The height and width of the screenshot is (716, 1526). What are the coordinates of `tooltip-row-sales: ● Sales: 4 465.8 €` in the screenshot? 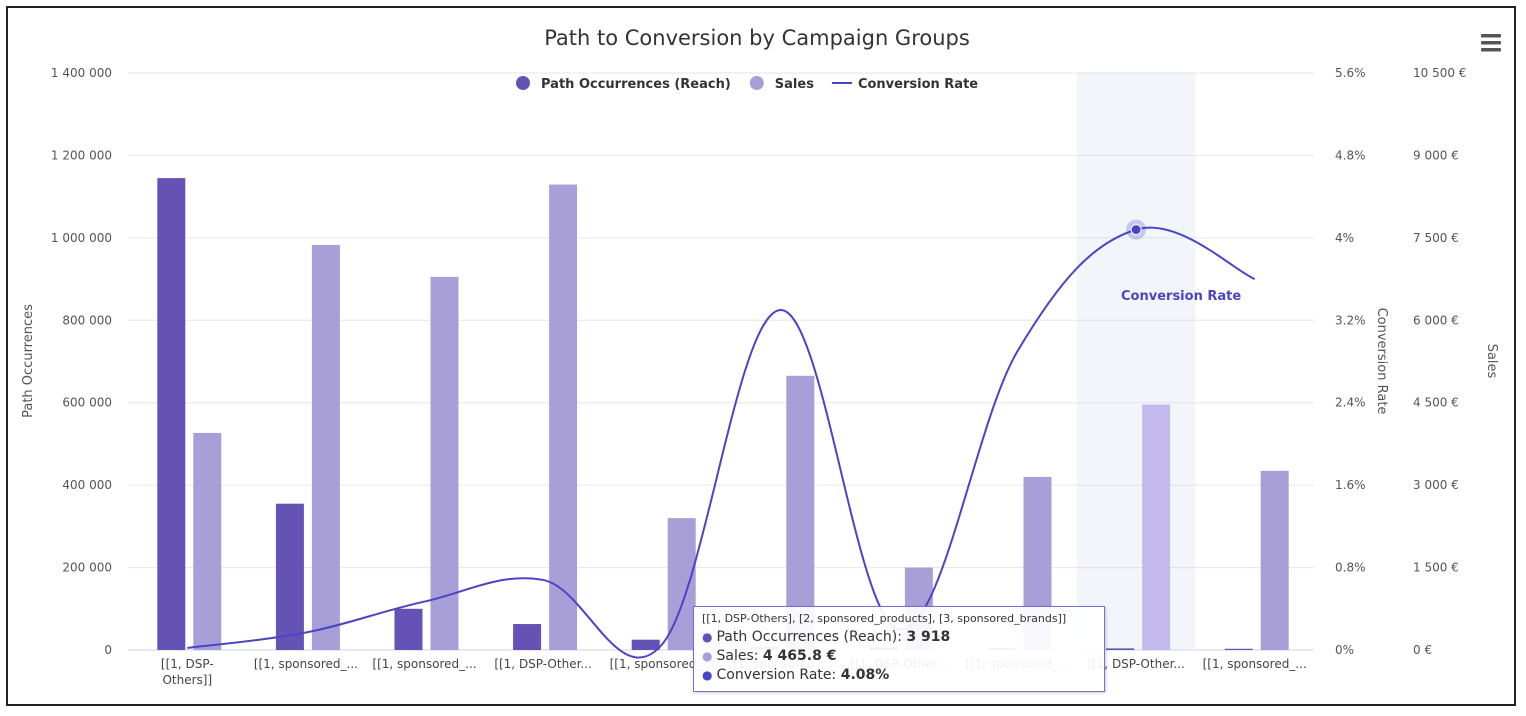 It's located at (899, 656).